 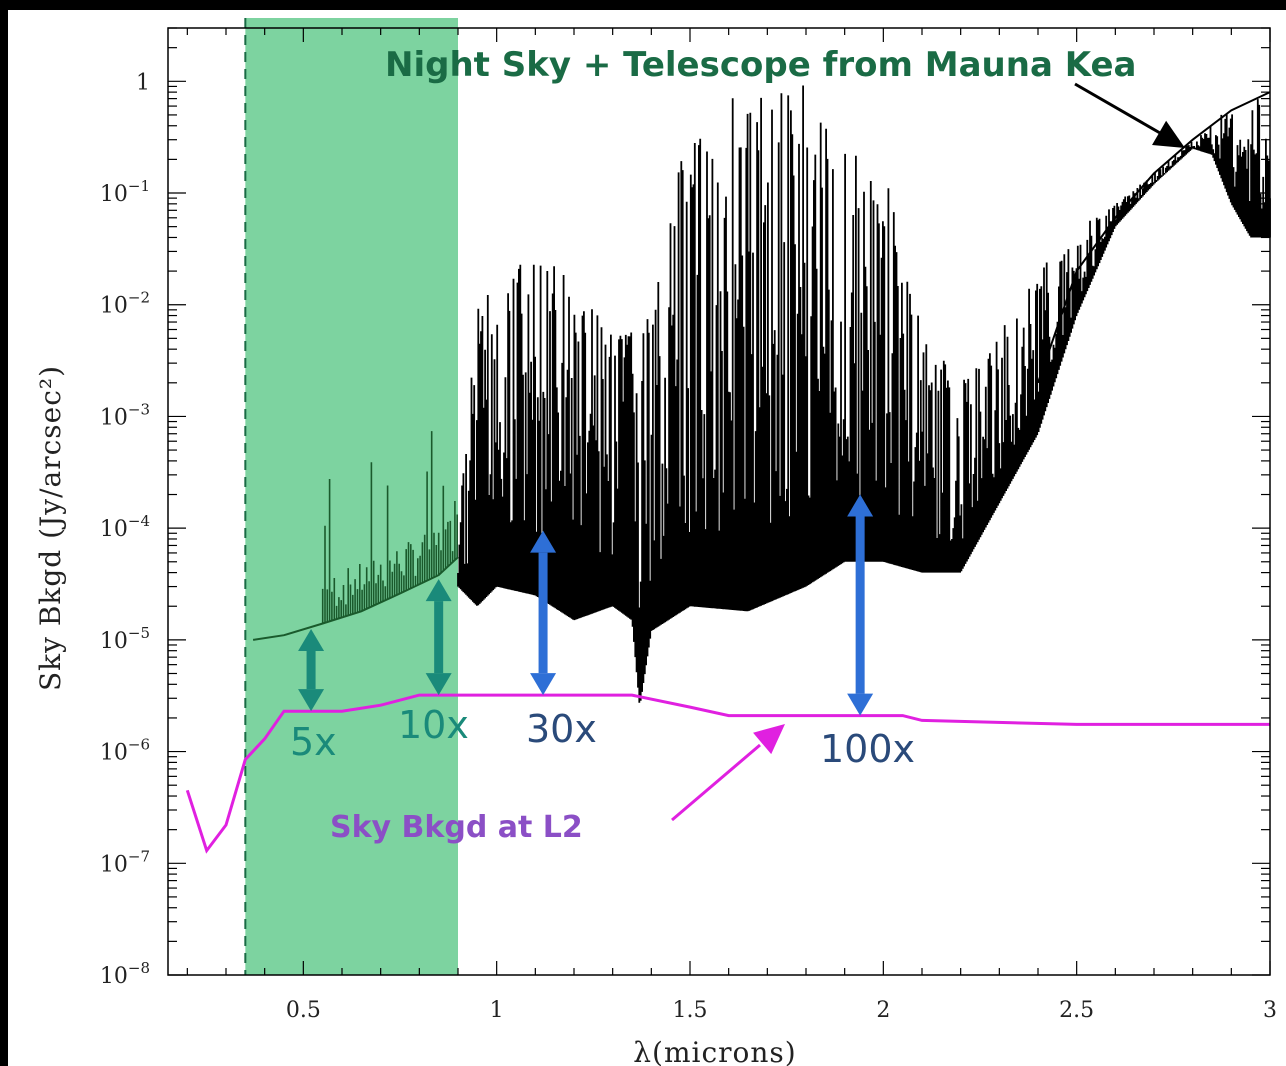 I want to click on y-tick-exponent: −2, so click(x=139, y=298).